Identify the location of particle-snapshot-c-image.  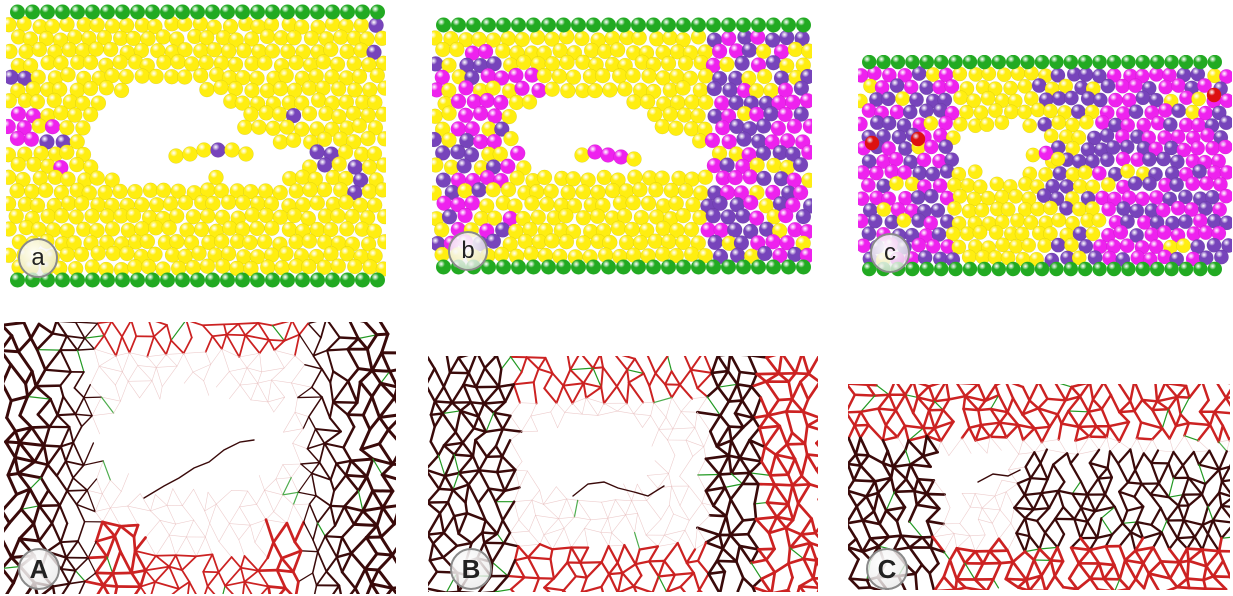
(1045, 166).